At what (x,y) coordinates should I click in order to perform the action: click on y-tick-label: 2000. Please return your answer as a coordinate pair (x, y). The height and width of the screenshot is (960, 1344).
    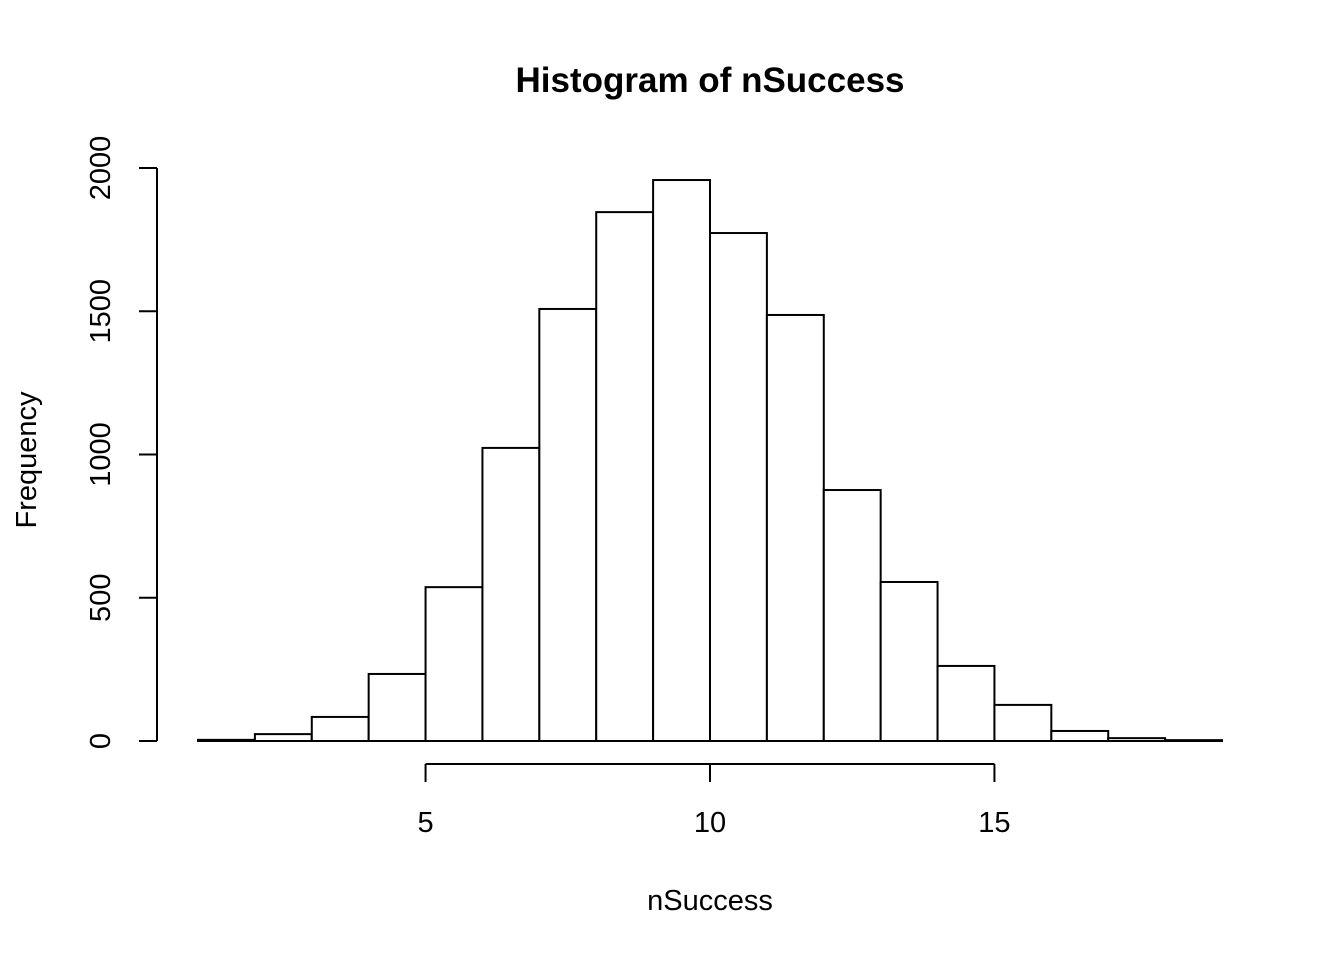
    Looking at the image, I should click on (101, 168).